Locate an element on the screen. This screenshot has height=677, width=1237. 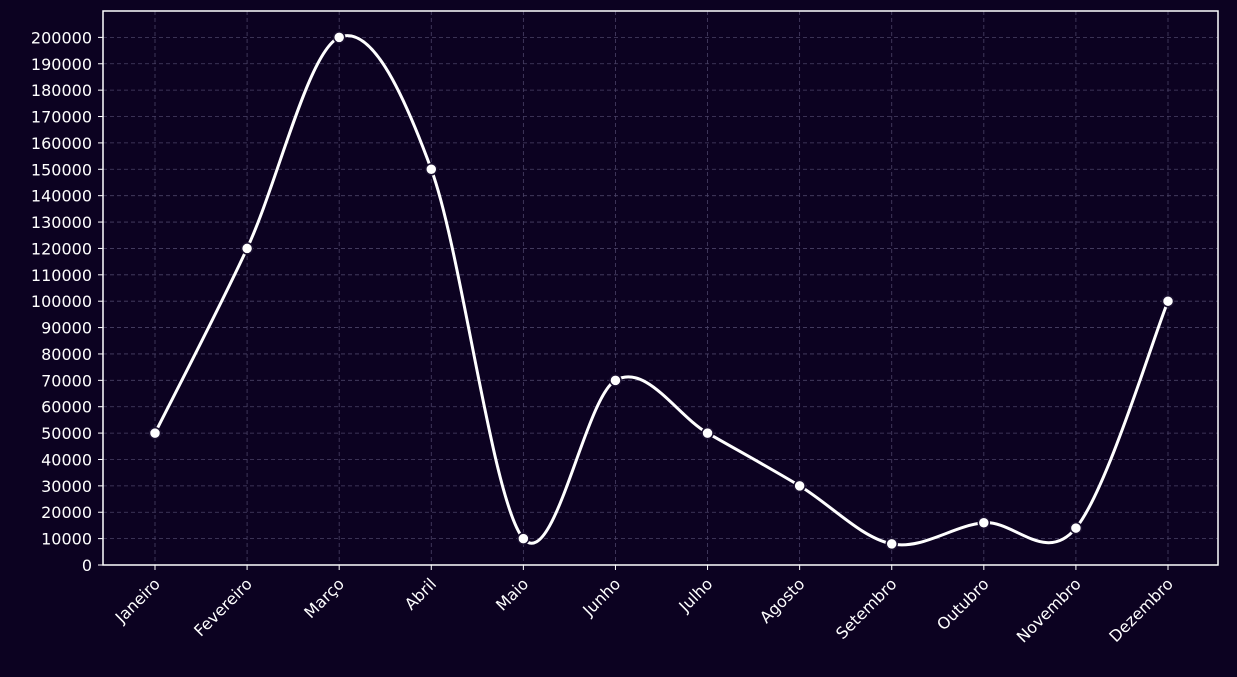
y-tick-label: 10000 is located at coordinates (66, 539).